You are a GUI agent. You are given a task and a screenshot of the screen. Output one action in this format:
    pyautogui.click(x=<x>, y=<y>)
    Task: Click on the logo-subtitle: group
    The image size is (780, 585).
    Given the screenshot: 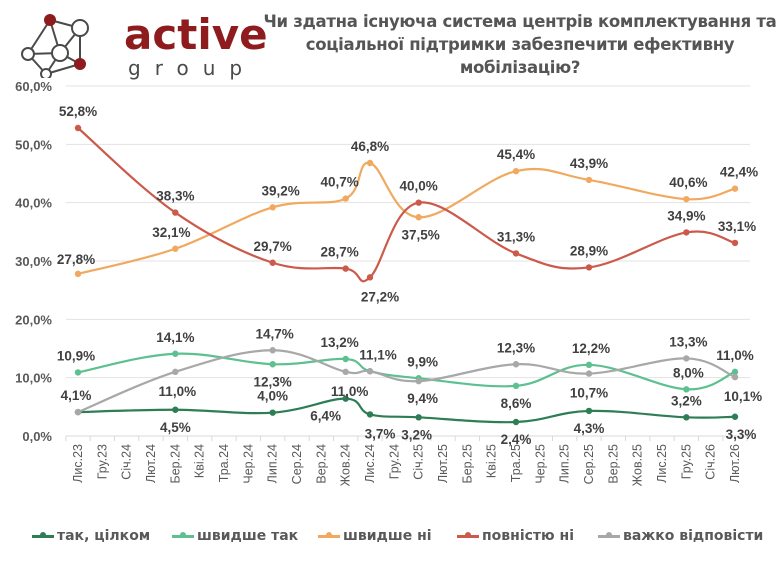 What is the action you would take?
    pyautogui.click(x=192, y=68)
    